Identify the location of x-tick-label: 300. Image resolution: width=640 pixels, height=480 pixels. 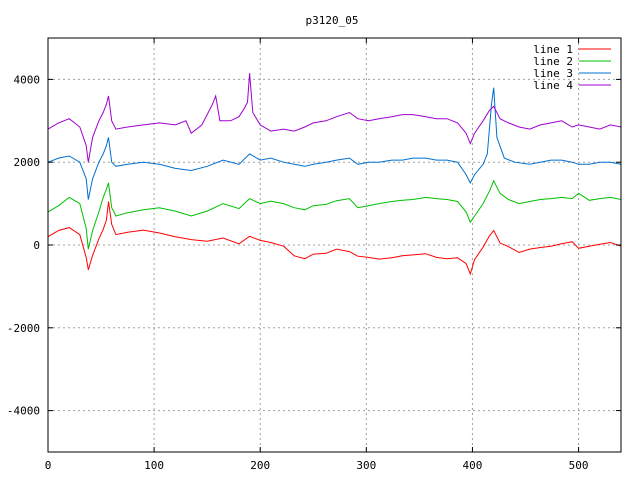
(366, 465).